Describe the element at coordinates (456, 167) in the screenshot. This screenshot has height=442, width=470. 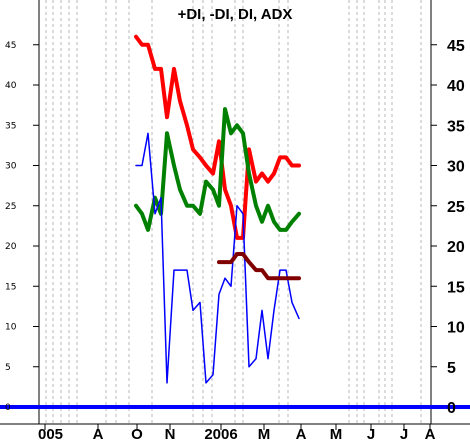
I see `y-tick-label-right-30: 30` at that location.